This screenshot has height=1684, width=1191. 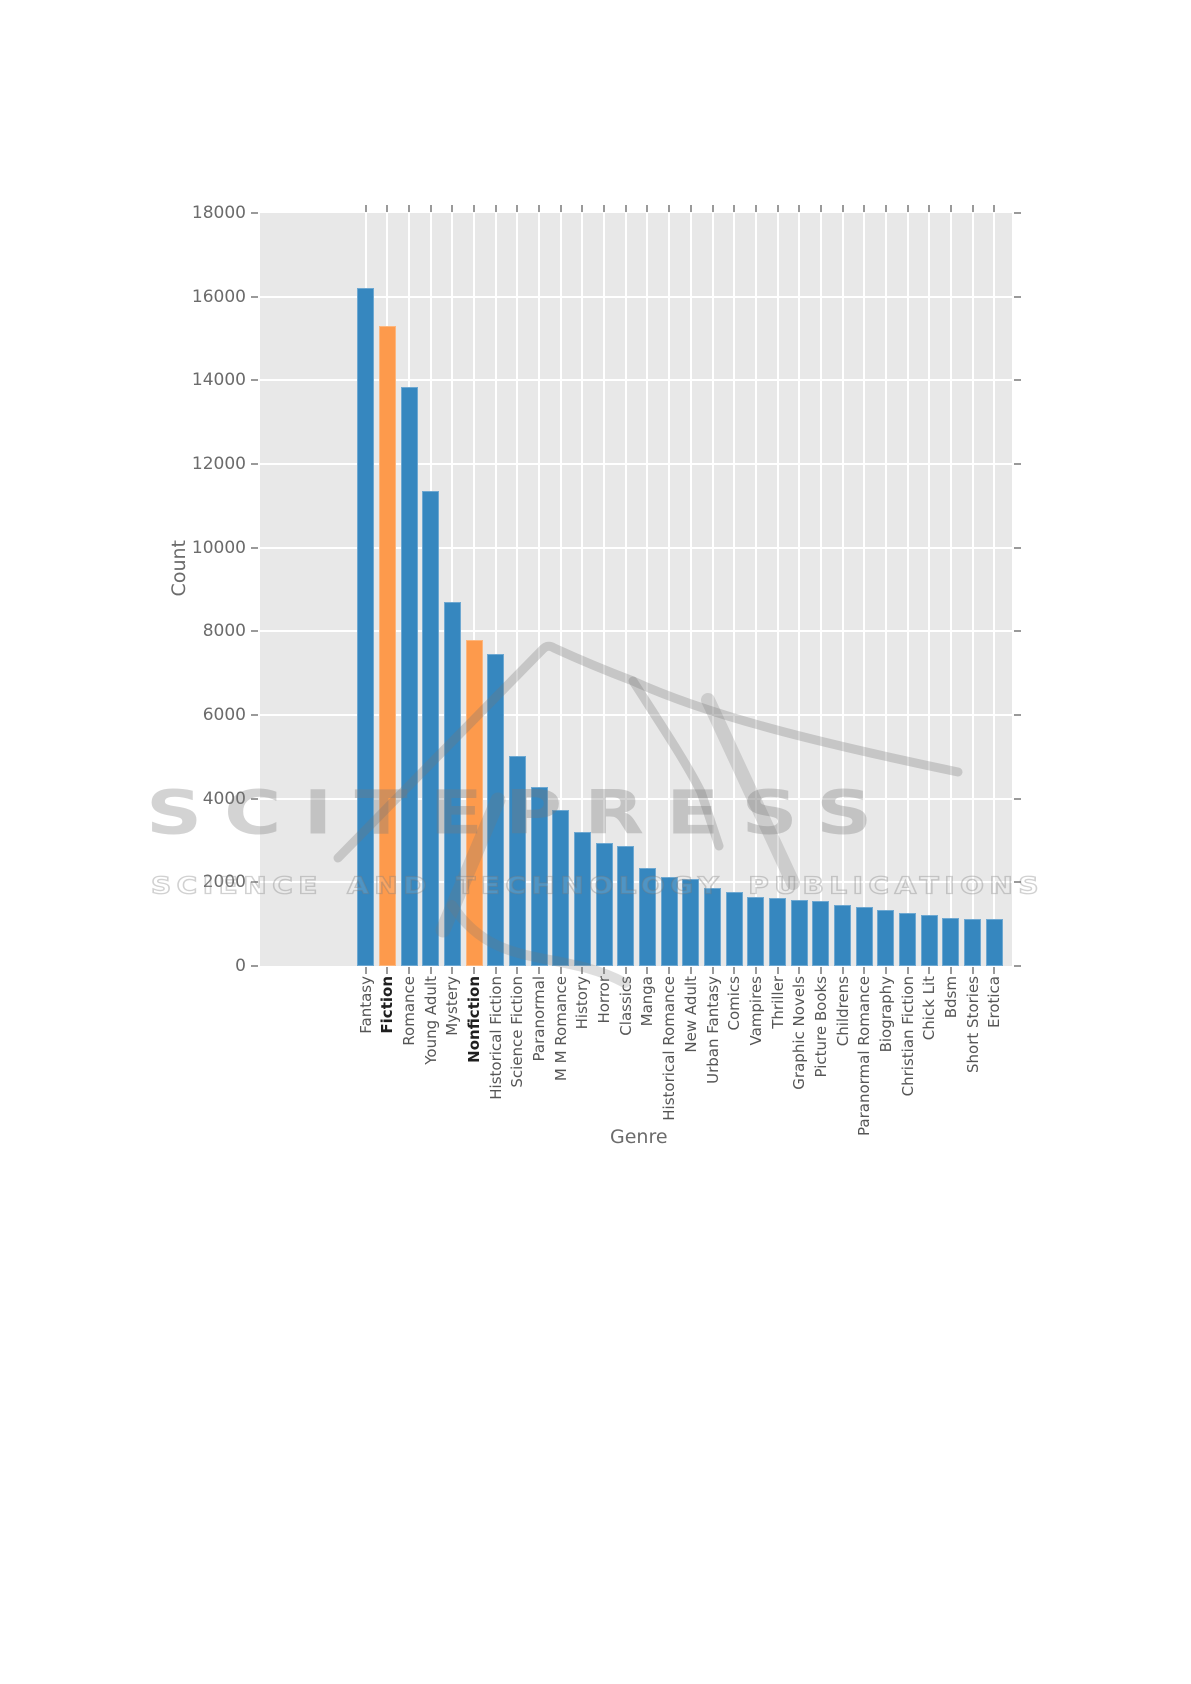 I want to click on x-tick-label-historical-fiction: Historical Fiction, so click(x=495, y=1038).